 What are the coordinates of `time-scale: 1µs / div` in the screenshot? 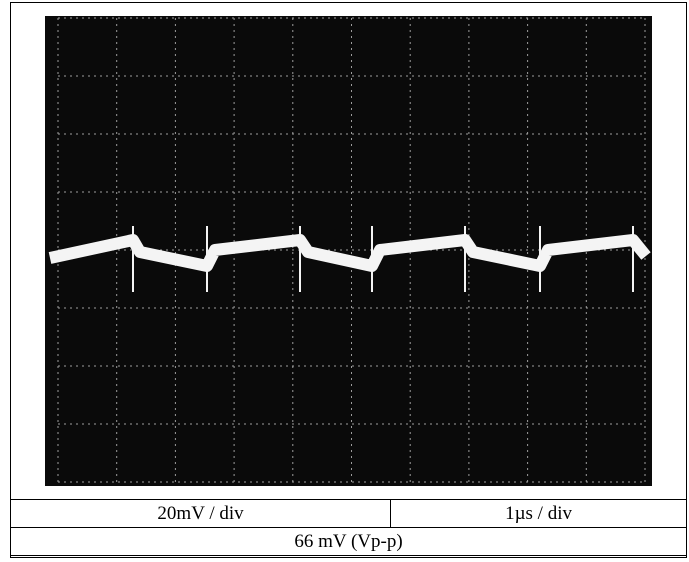 It's located at (538, 513).